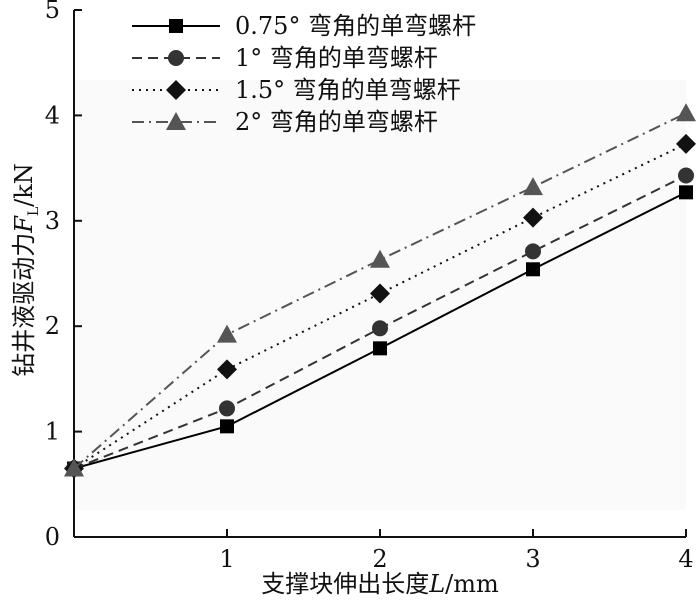 The width and height of the screenshot is (700, 610). Describe the element at coordinates (52, 115) in the screenshot. I see `y-tick-label: 4` at that location.